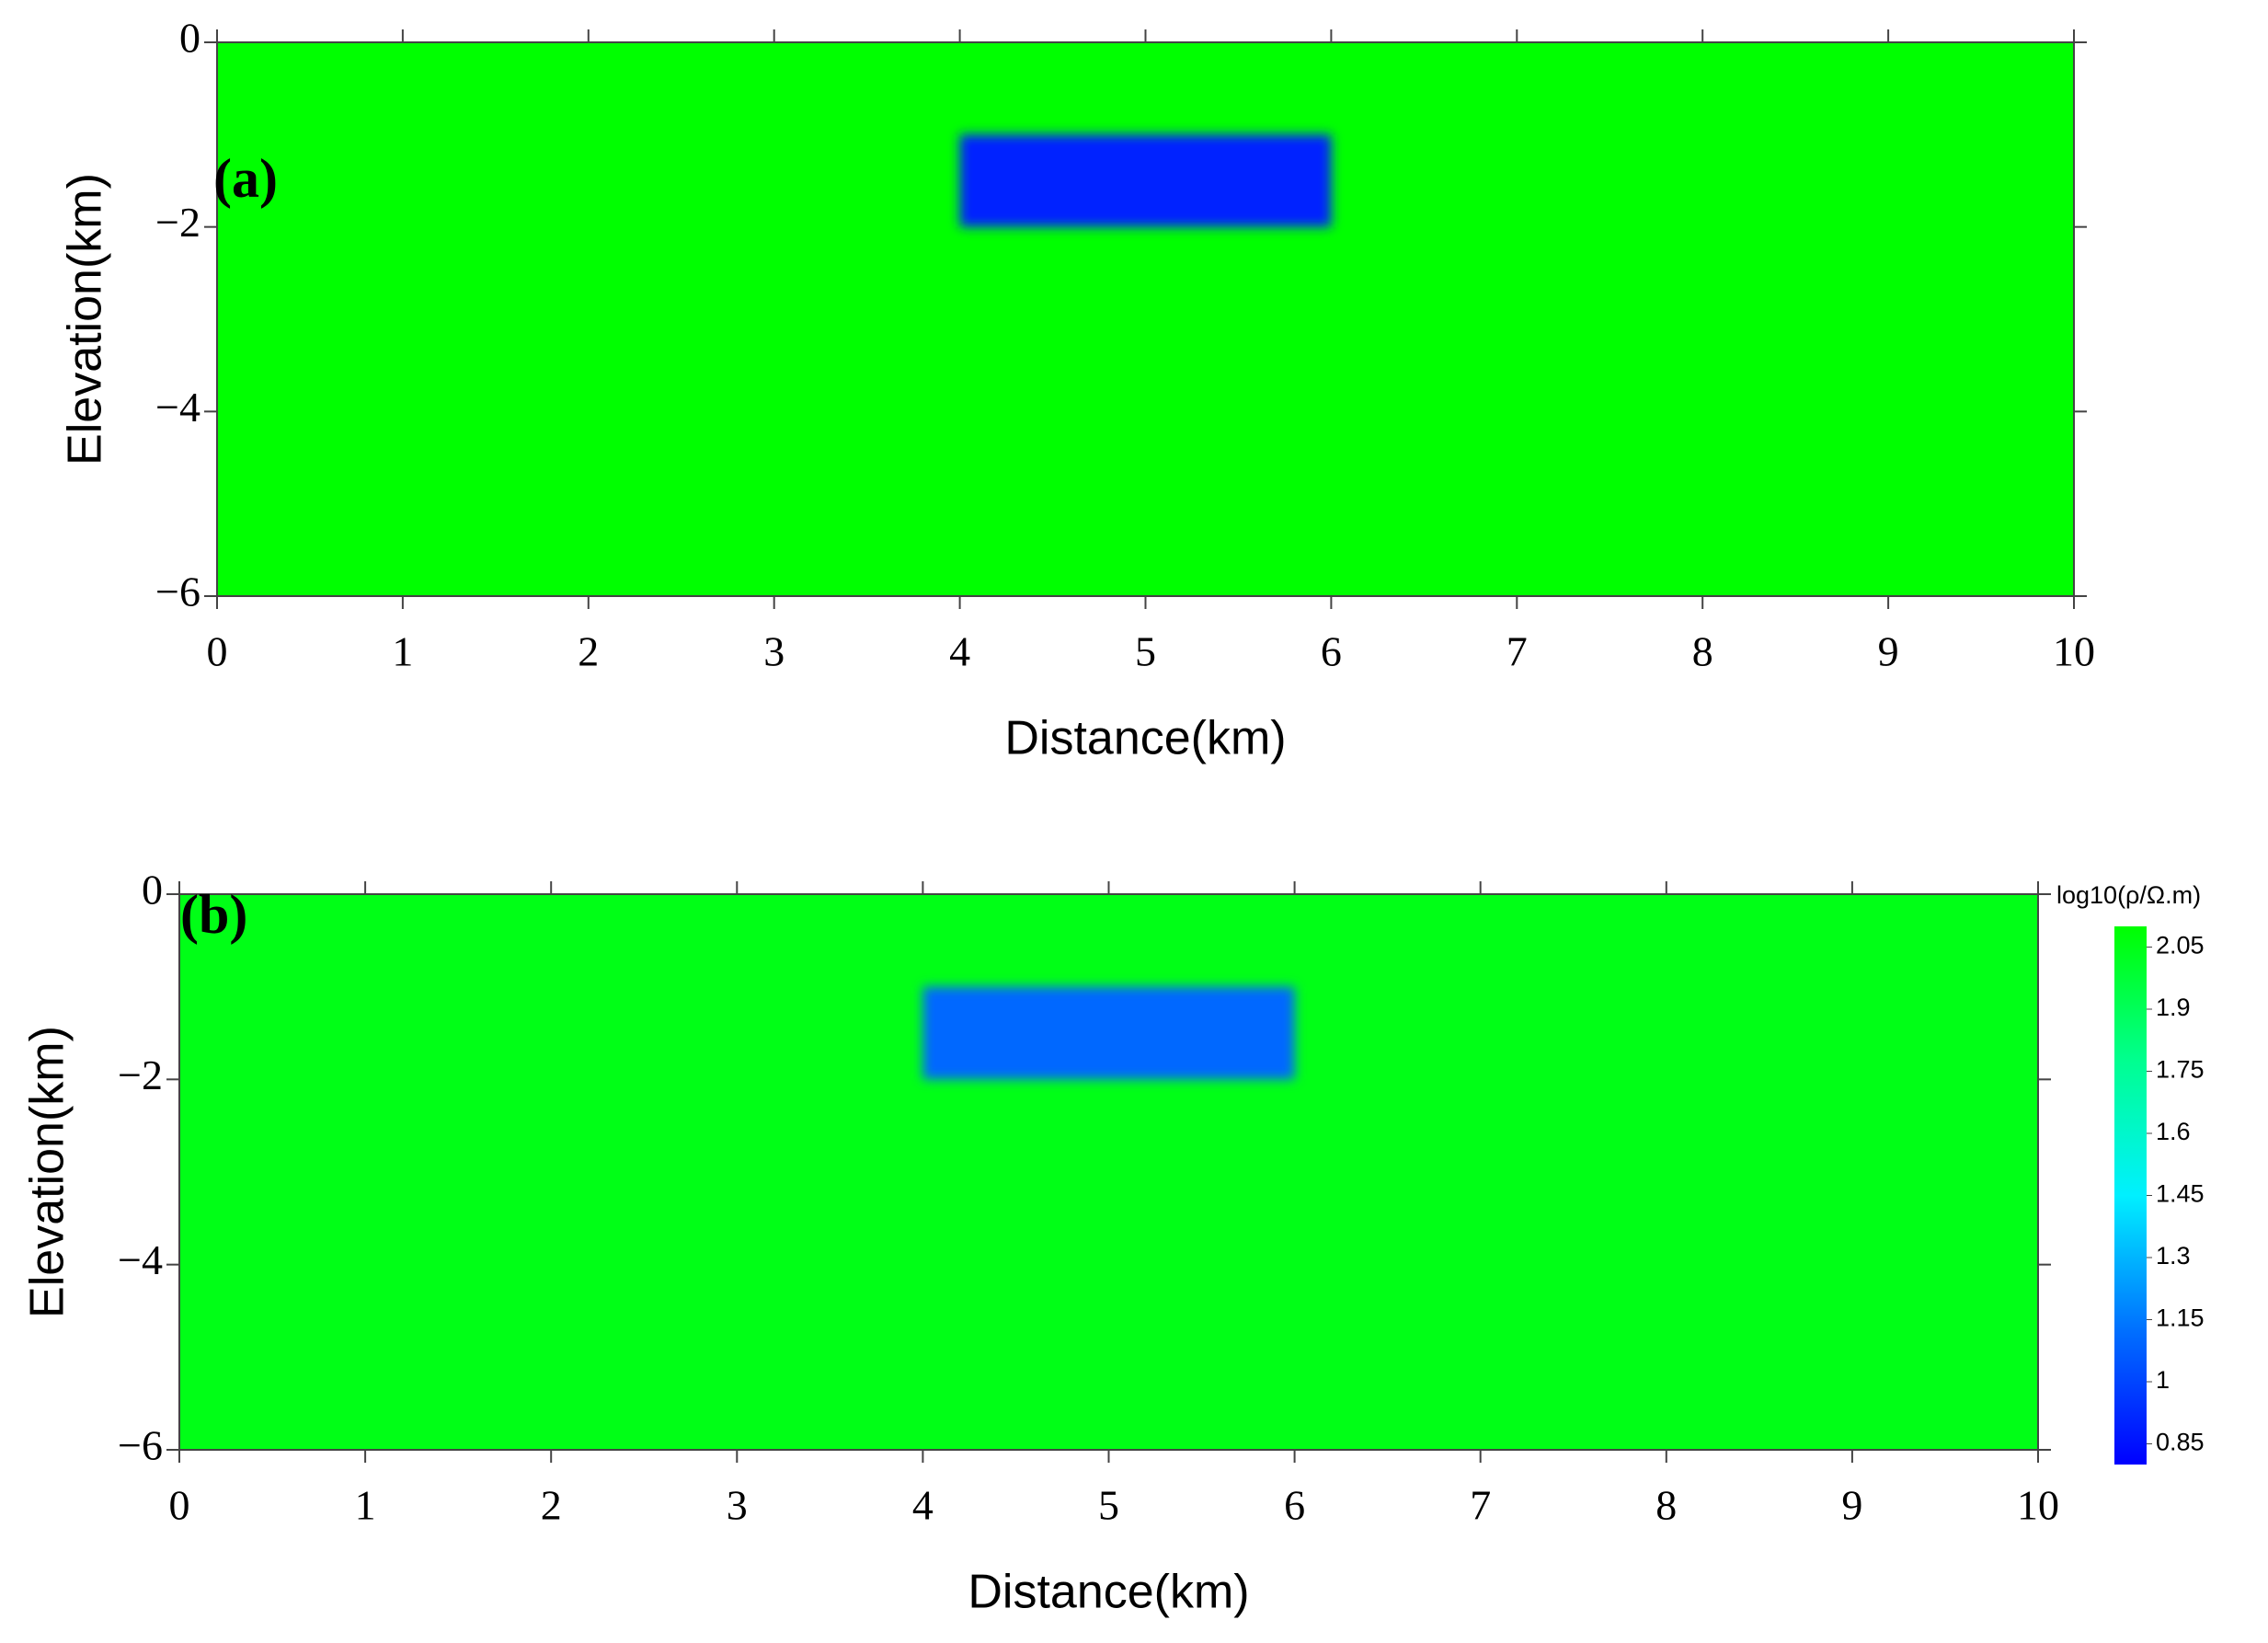 This screenshot has width=2268, height=1643. Describe the element at coordinates (2173, 1008) in the screenshot. I see `colorbar-tick-label: 1.9` at that location.